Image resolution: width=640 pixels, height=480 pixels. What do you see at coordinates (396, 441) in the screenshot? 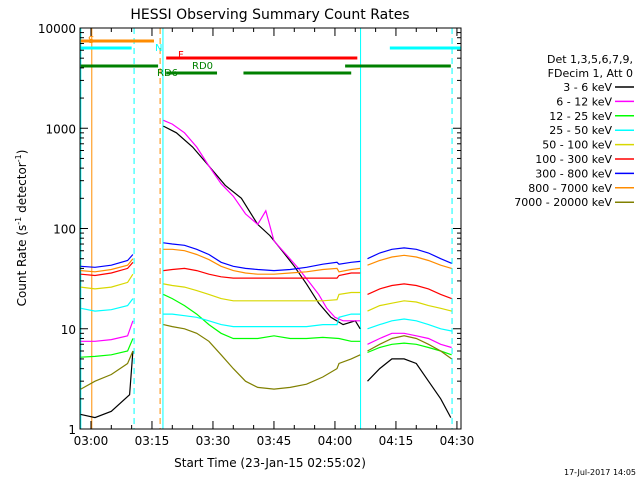
I see `x-tick-label: 04:15` at bounding box center [396, 441].